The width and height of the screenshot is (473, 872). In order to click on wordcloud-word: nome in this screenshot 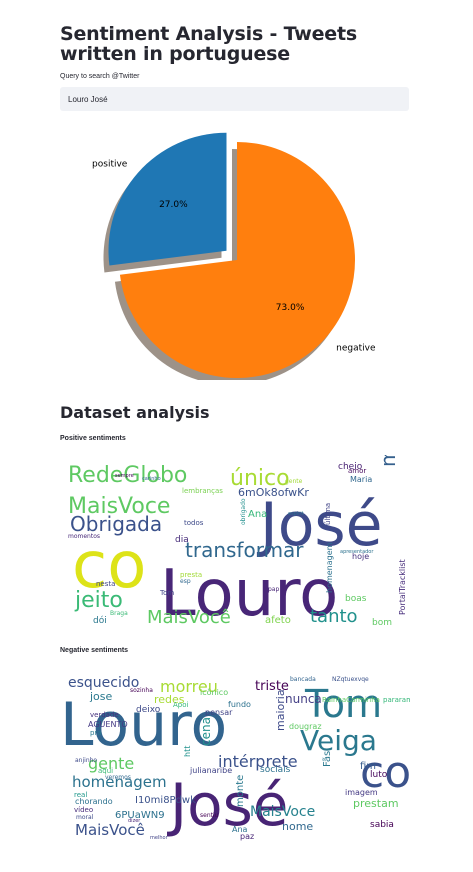, I will do `click(297, 826)`.